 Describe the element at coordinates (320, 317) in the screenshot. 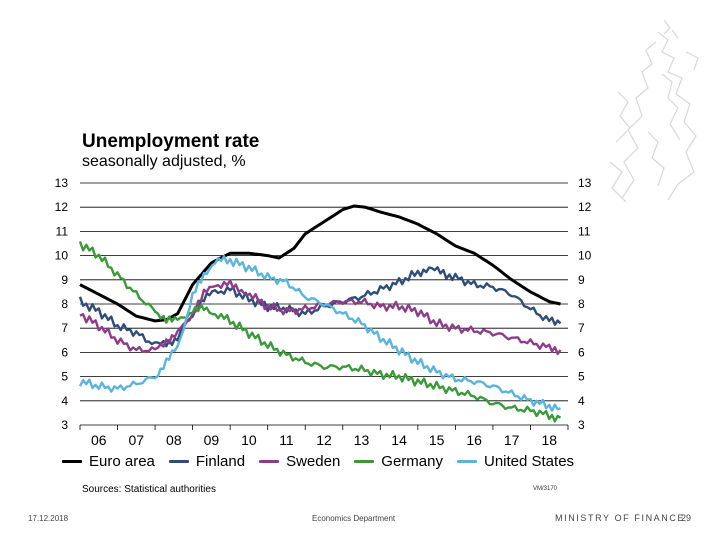

I see `series-line-sweden` at that location.